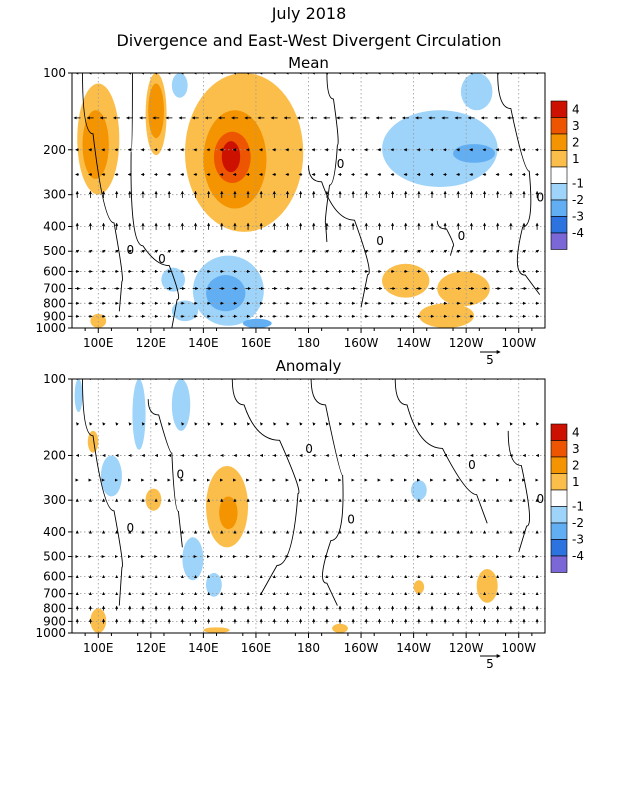 This screenshot has height=800, width=618. Describe the element at coordinates (54, 621) in the screenshot. I see `y-tick-label: 900` at that location.